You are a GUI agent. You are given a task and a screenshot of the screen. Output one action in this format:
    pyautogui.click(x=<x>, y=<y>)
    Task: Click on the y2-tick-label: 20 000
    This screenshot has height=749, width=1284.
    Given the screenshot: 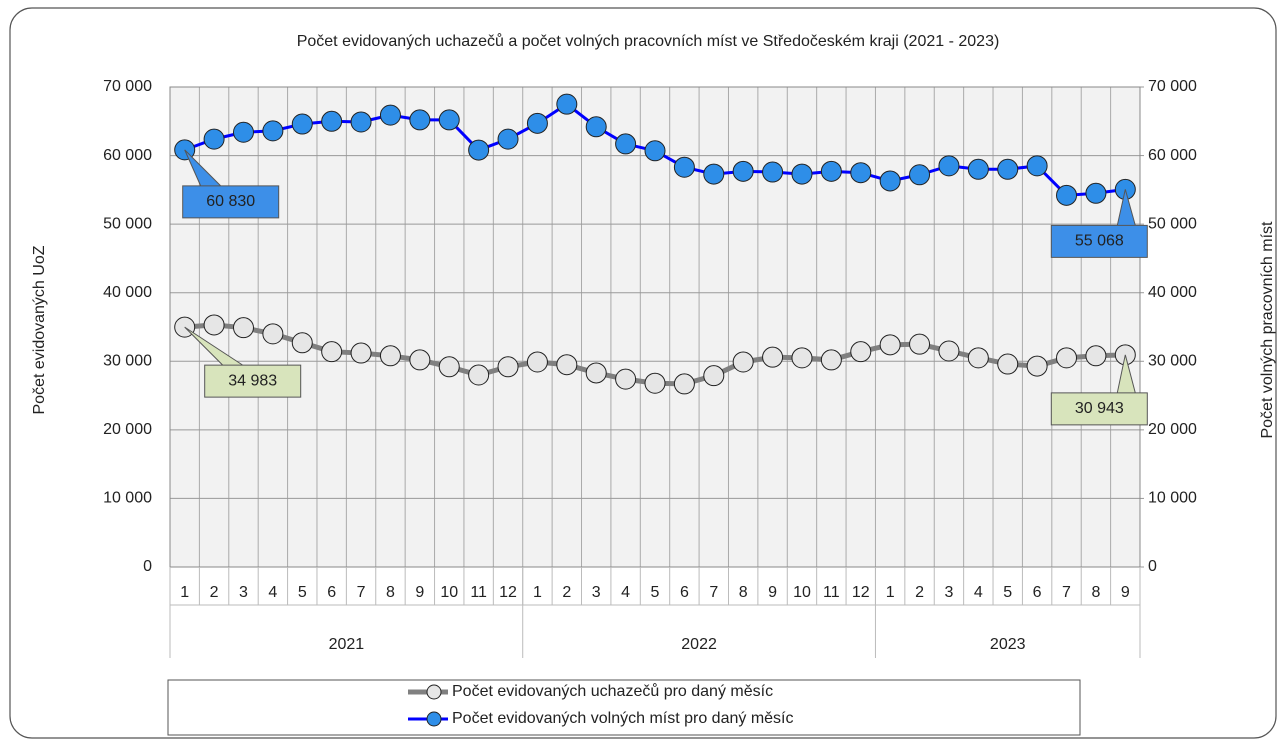 What is the action you would take?
    pyautogui.click(x=1172, y=429)
    